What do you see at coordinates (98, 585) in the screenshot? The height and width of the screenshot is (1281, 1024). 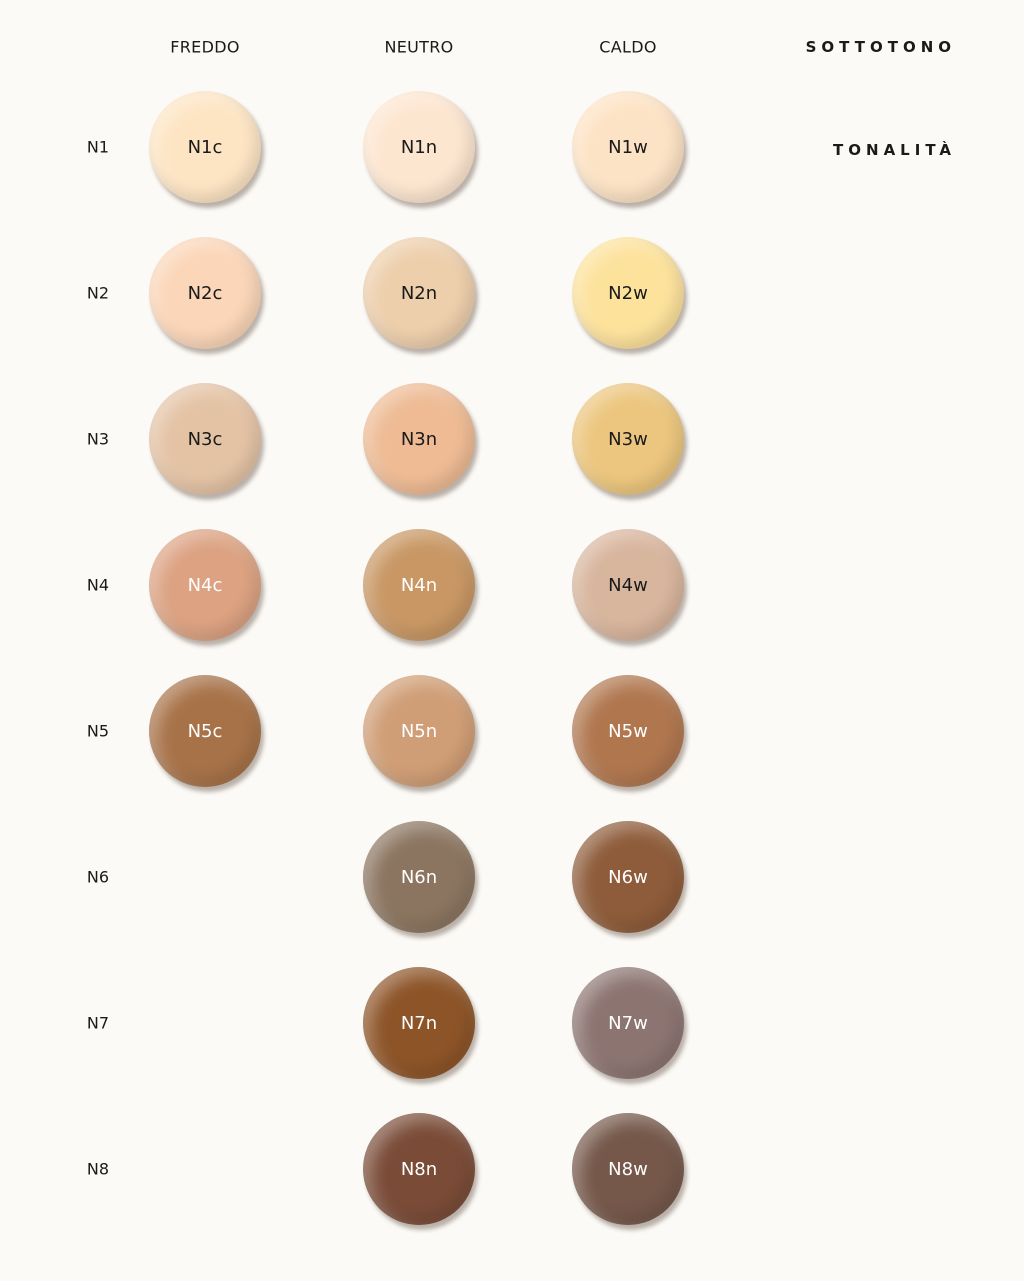 I see `row-label: N4` at bounding box center [98, 585].